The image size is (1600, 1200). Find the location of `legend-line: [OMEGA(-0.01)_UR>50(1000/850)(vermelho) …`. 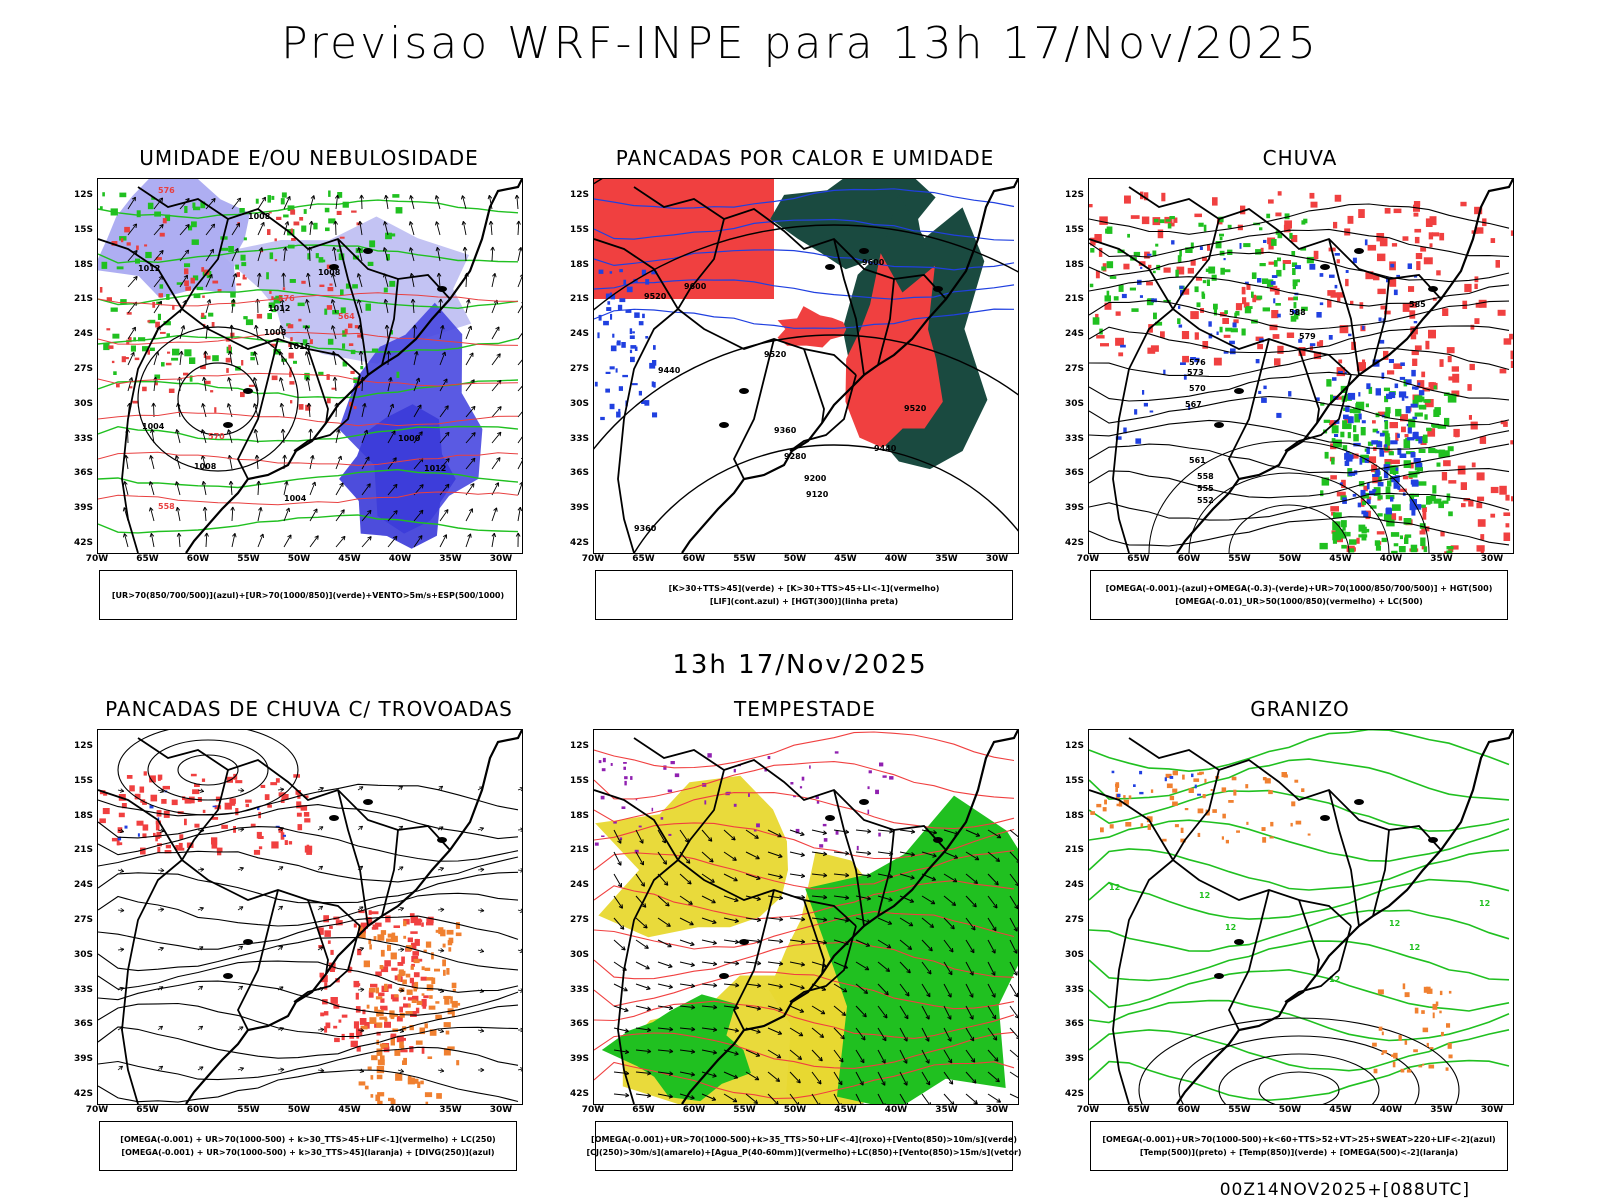

legend-line: [OMEGA(-0.01)_UR>50(1000/850)(vermelho) … is located at coordinates (1299, 601).